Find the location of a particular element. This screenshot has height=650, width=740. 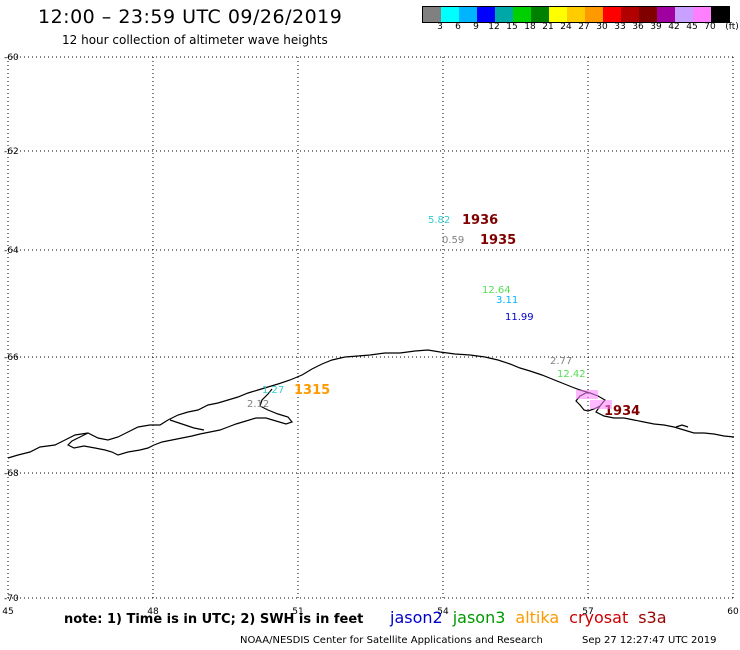

lat-tick-label: -68 is located at coordinates (11, 474).